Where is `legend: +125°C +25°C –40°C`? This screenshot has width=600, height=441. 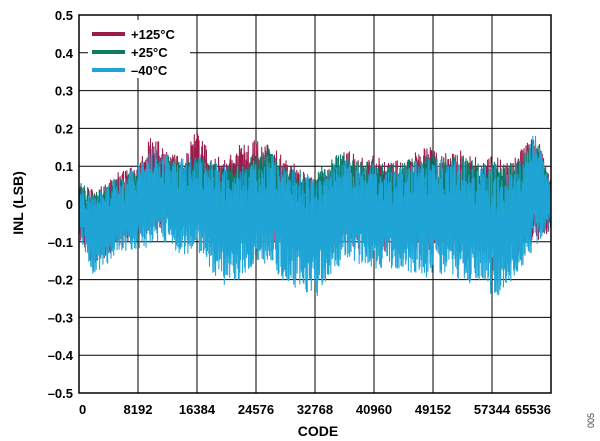
legend: +125°C +25°C –40°C is located at coordinates (133, 52).